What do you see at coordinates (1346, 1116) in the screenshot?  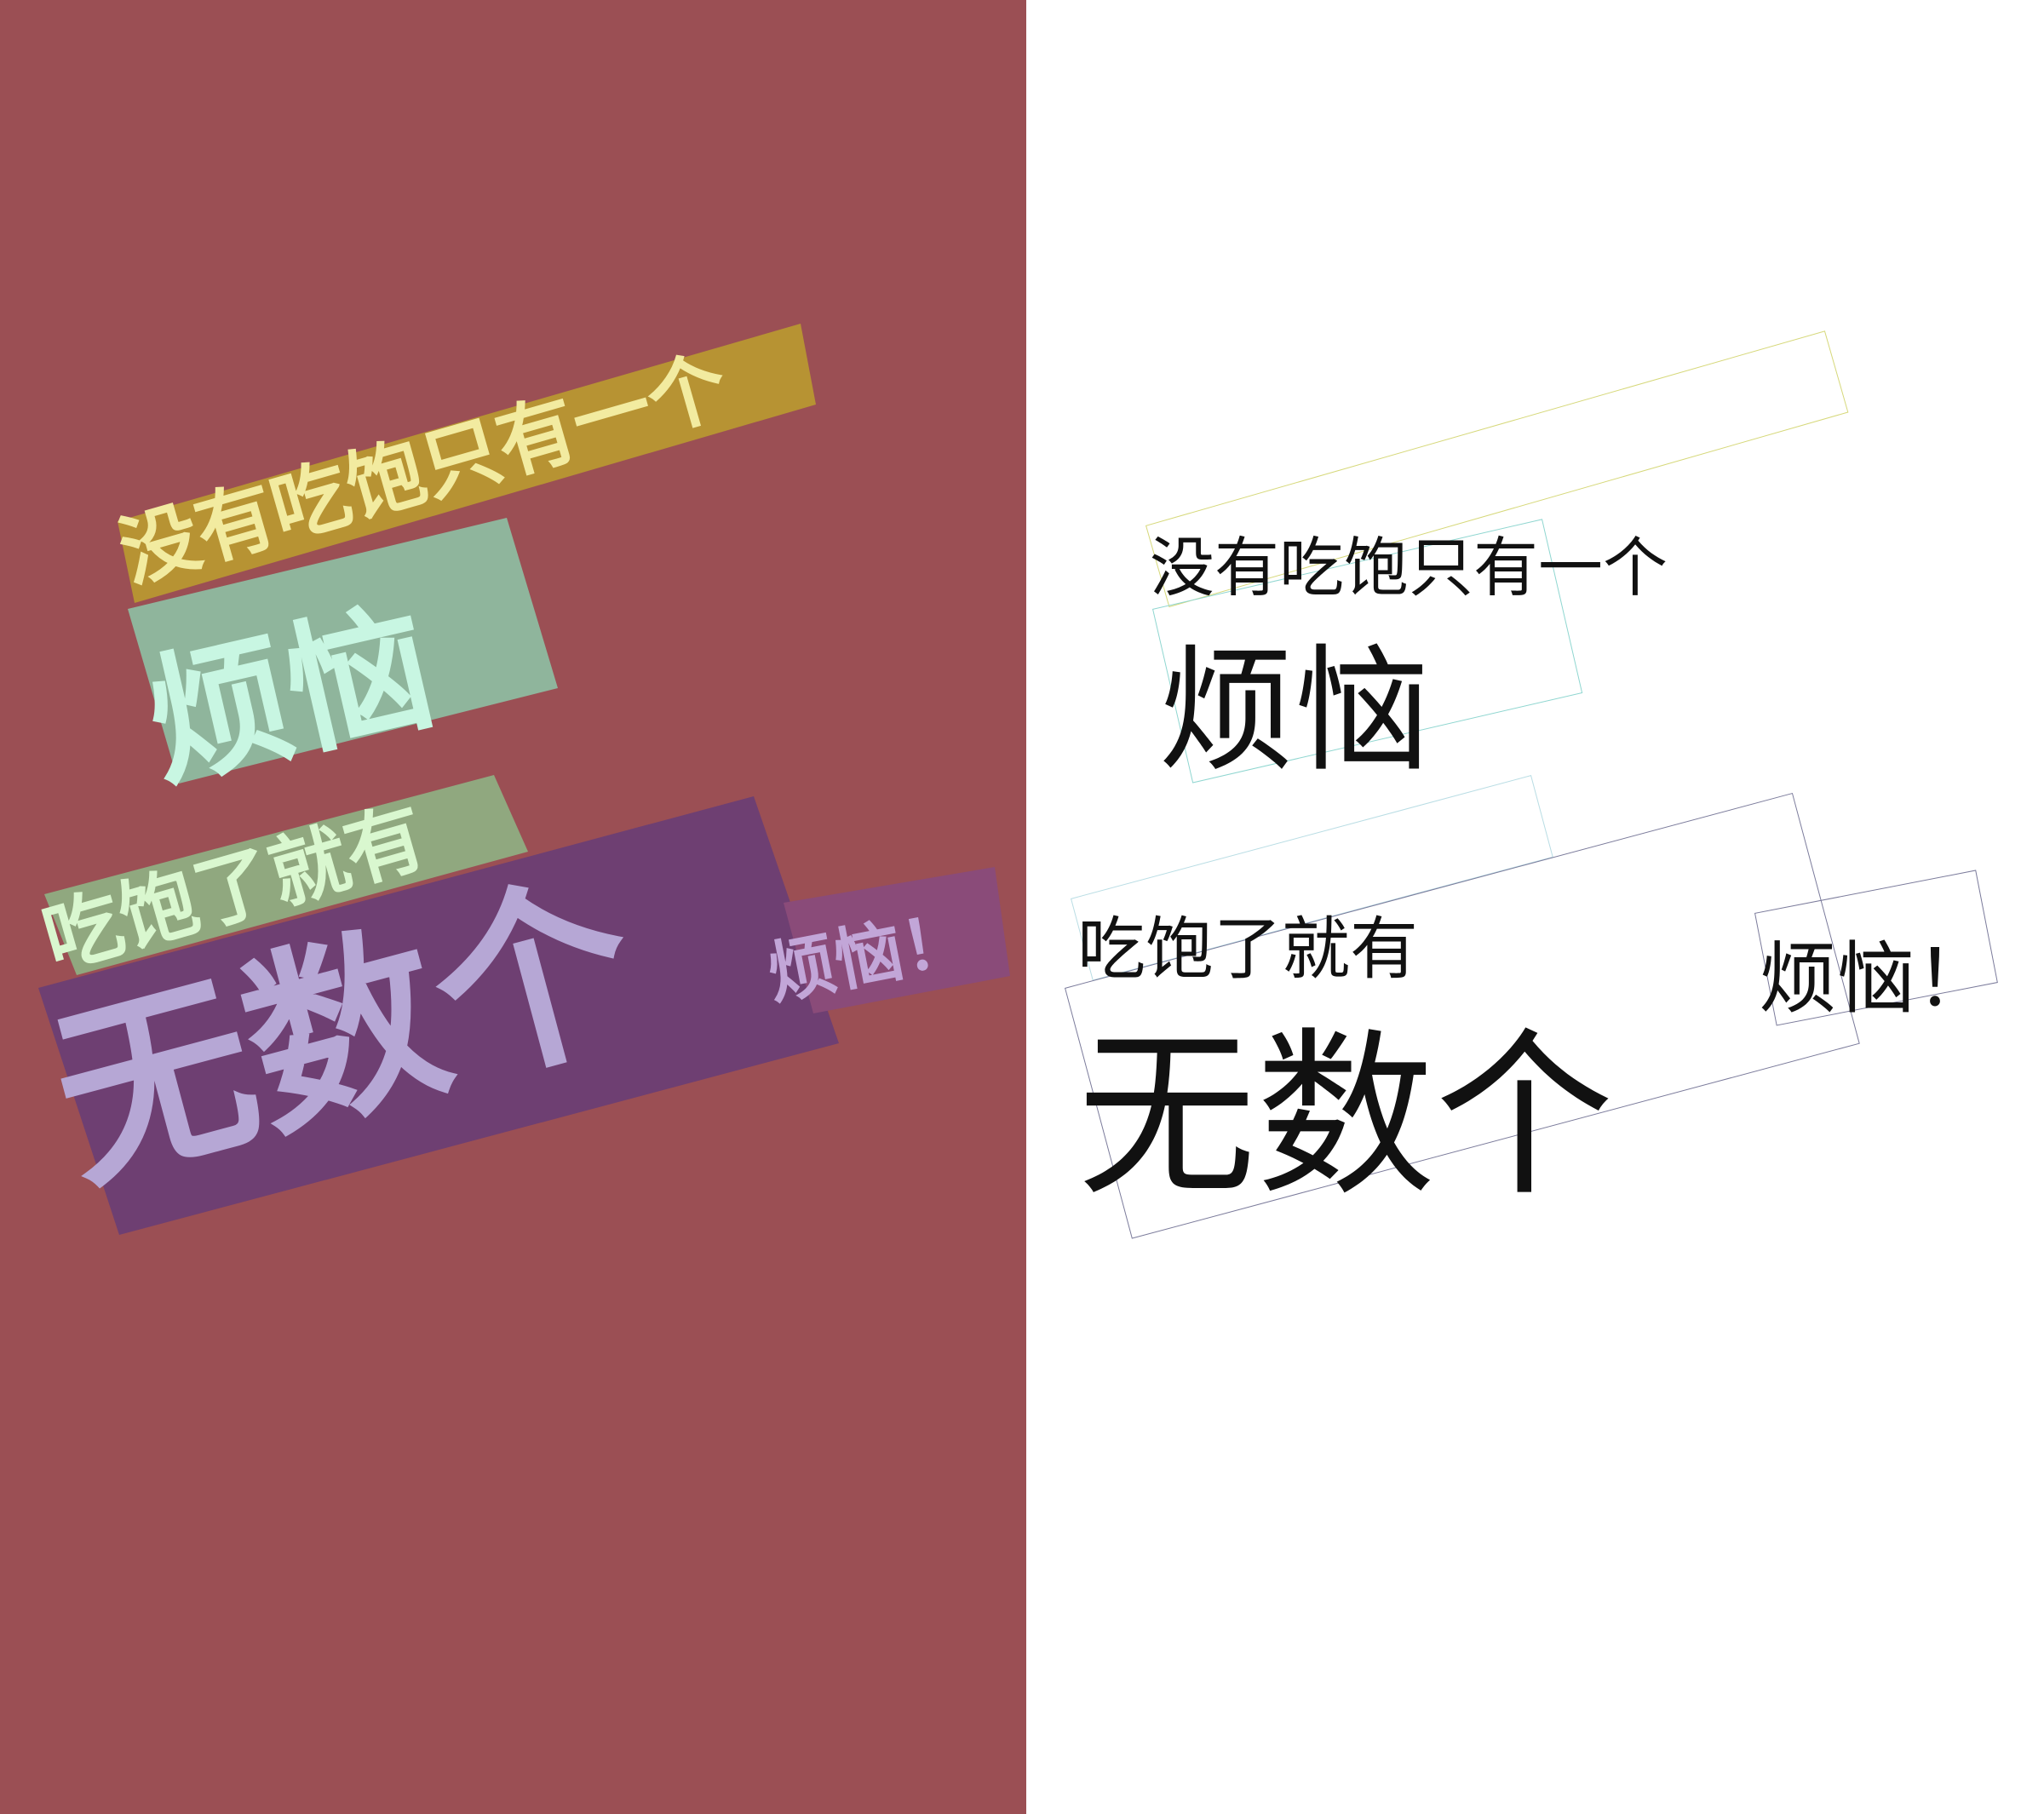 I see `transcription-line-4: 无数个` at bounding box center [1346, 1116].